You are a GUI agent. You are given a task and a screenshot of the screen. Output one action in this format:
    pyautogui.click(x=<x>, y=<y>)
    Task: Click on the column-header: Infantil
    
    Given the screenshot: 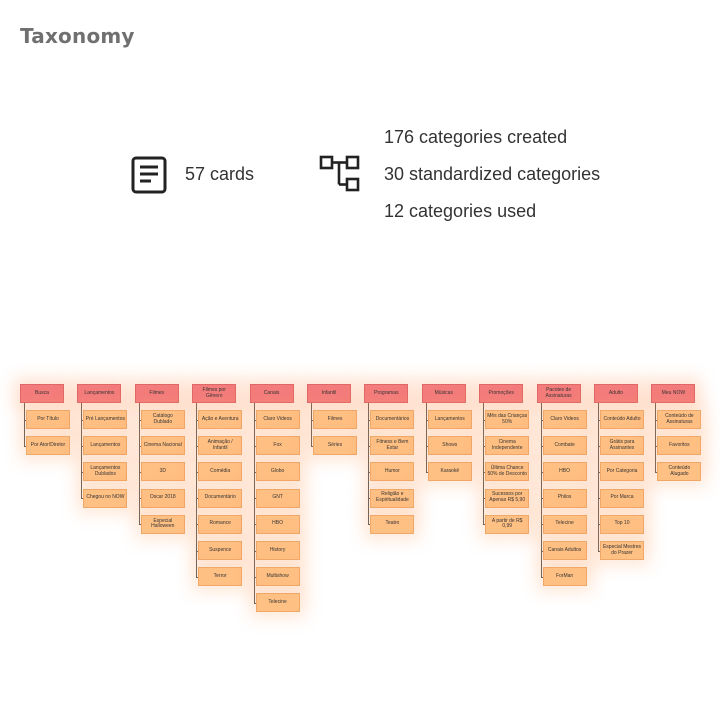 What is the action you would take?
    pyautogui.click(x=329, y=393)
    